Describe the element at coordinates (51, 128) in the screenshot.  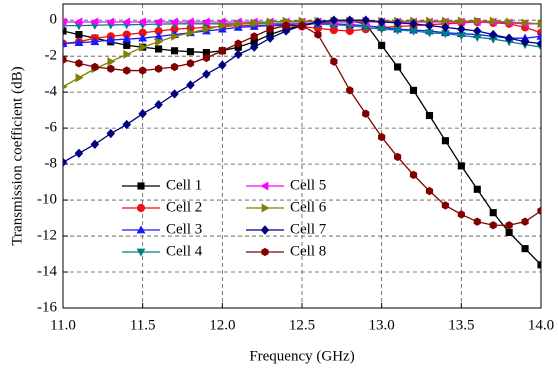
I see `y-tick-label: -6` at that location.